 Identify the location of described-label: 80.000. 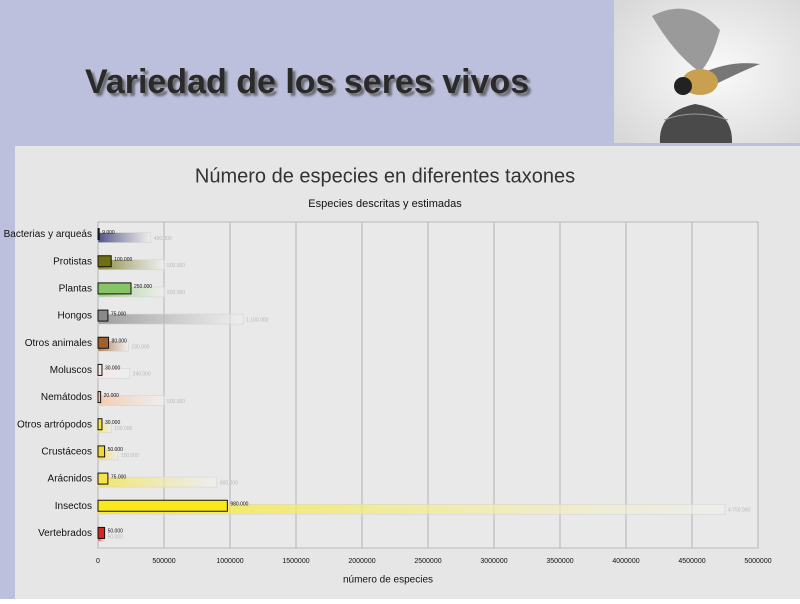
(120, 342).